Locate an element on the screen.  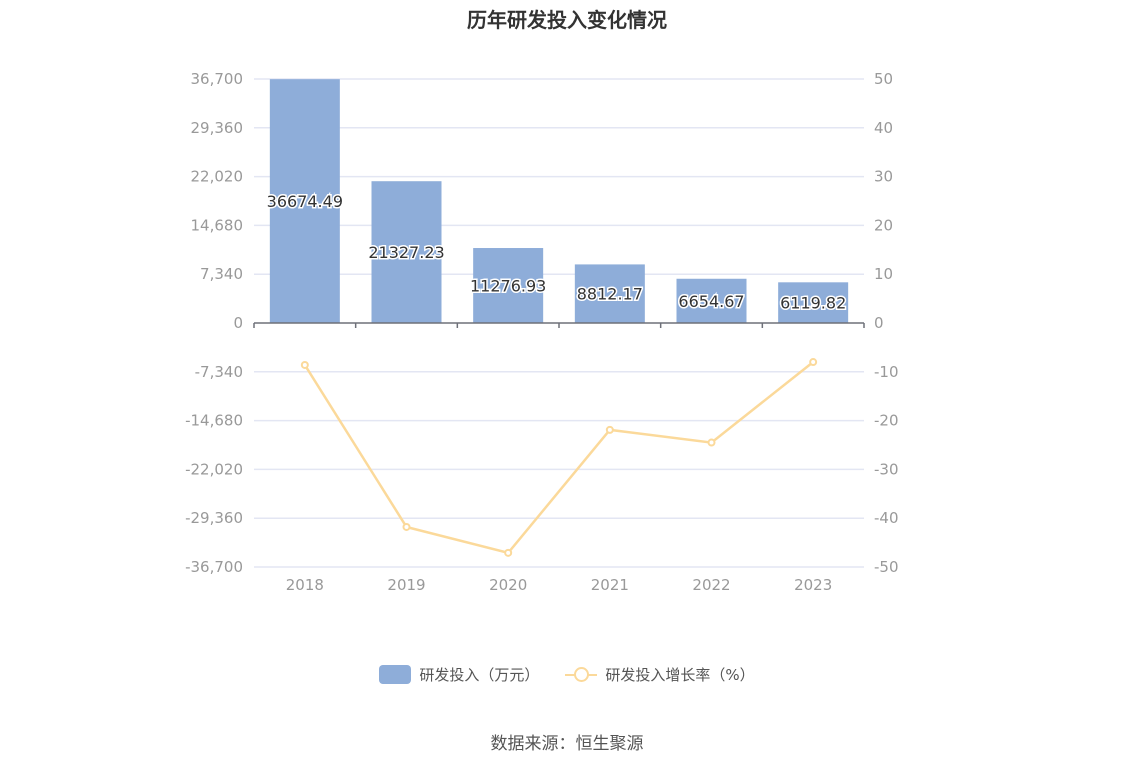
left-tick-label: 0 is located at coordinates (238, 323).